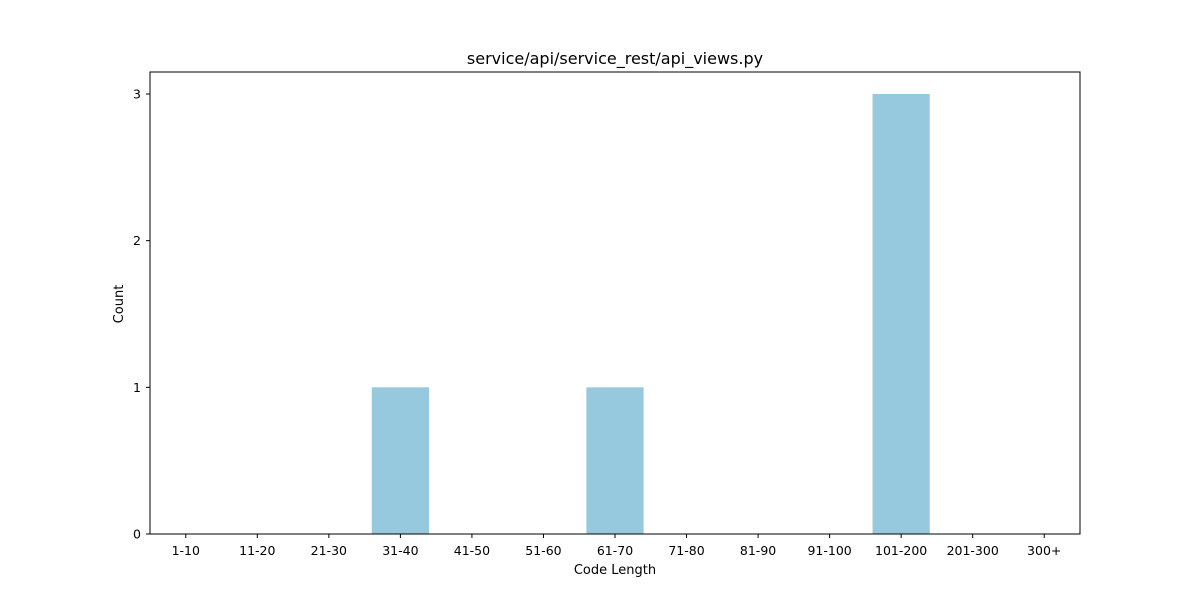 The width and height of the screenshot is (1200, 605). What do you see at coordinates (615, 550) in the screenshot?
I see `x-tick-label: 61-70` at bounding box center [615, 550].